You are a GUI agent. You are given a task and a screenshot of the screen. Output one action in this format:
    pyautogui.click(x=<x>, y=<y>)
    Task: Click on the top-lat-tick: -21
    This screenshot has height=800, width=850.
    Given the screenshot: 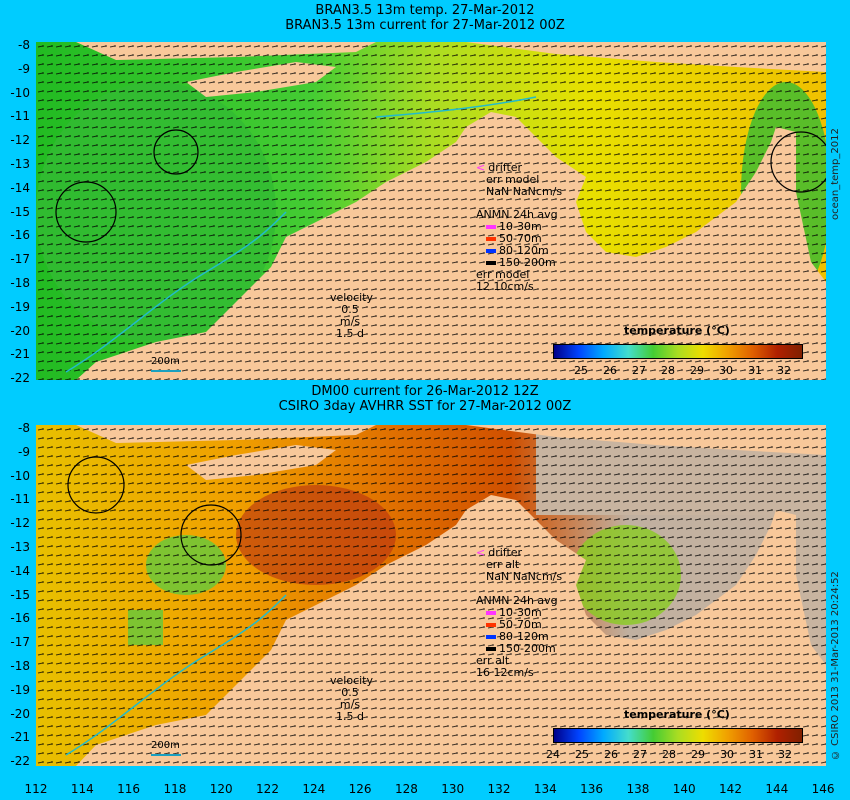 What is the action you would take?
    pyautogui.click(x=20, y=354)
    